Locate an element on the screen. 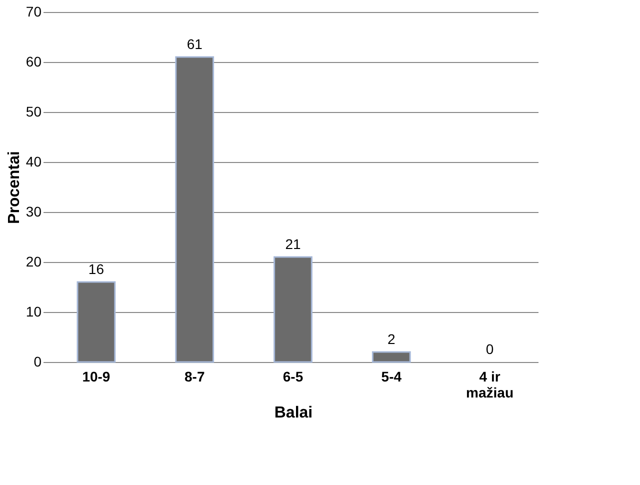 This screenshot has height=485, width=640. y-tick-label: 30 is located at coordinates (34, 212).